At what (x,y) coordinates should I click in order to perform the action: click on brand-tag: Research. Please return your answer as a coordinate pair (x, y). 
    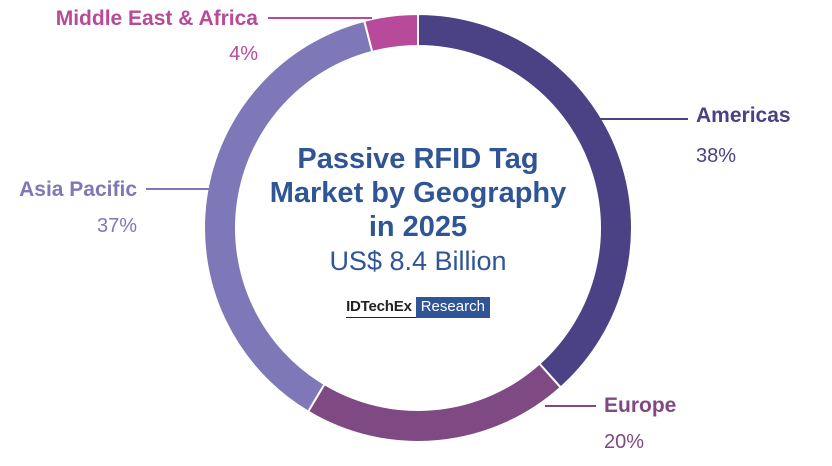
    Looking at the image, I should click on (452, 307).